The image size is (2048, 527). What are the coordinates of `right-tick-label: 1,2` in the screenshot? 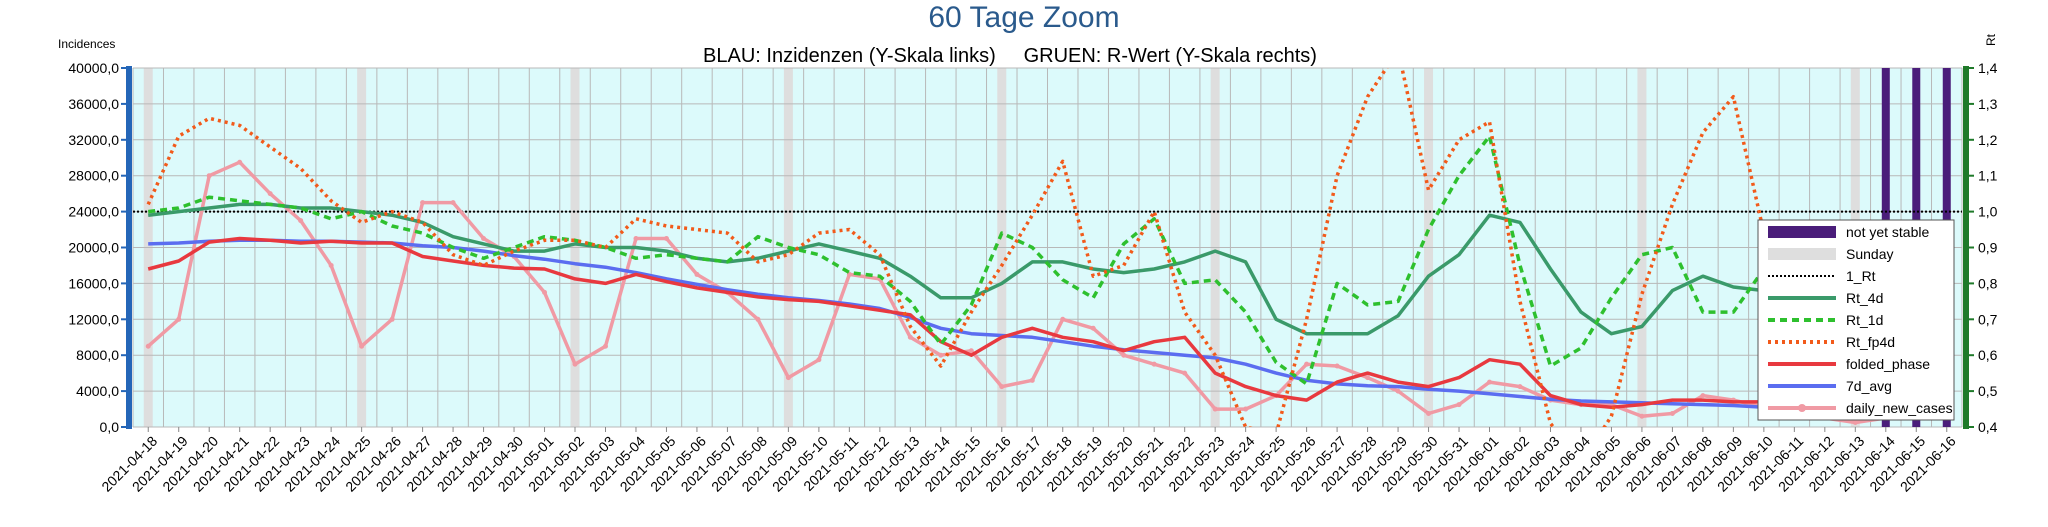 It's located at (1988, 140).